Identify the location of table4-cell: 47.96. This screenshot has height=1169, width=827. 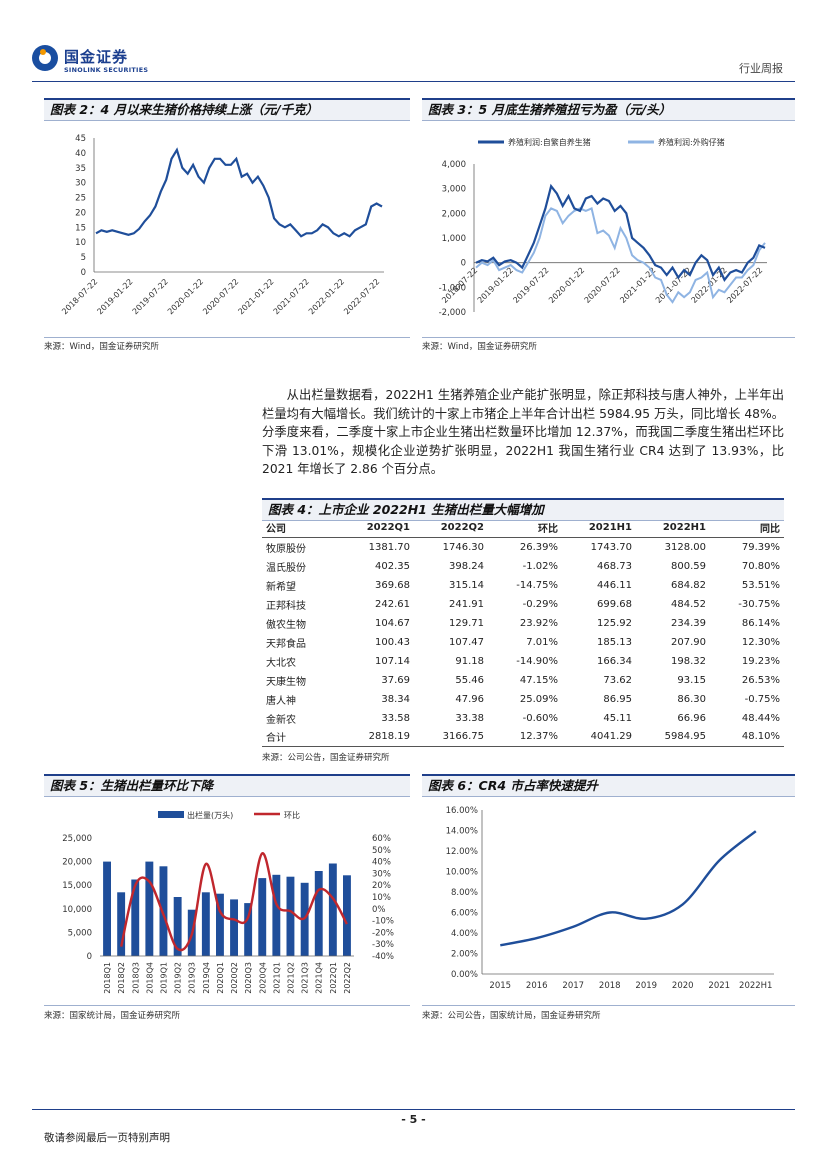
(469, 699).